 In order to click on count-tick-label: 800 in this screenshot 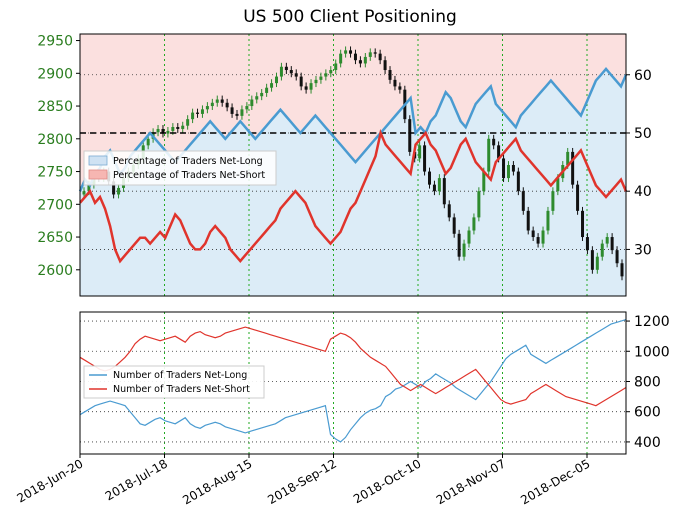, I will do `click(647, 382)`.